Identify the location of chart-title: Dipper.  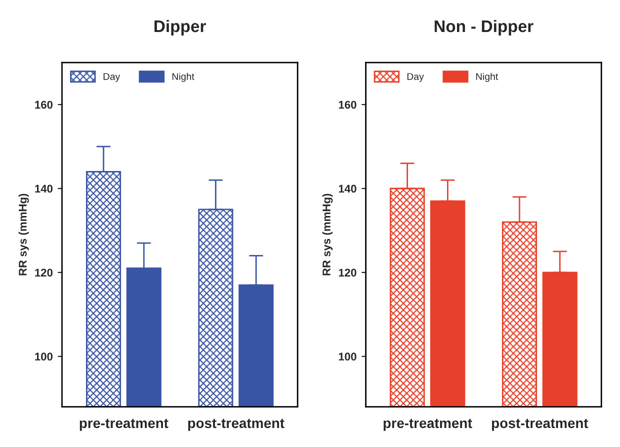
(180, 28).